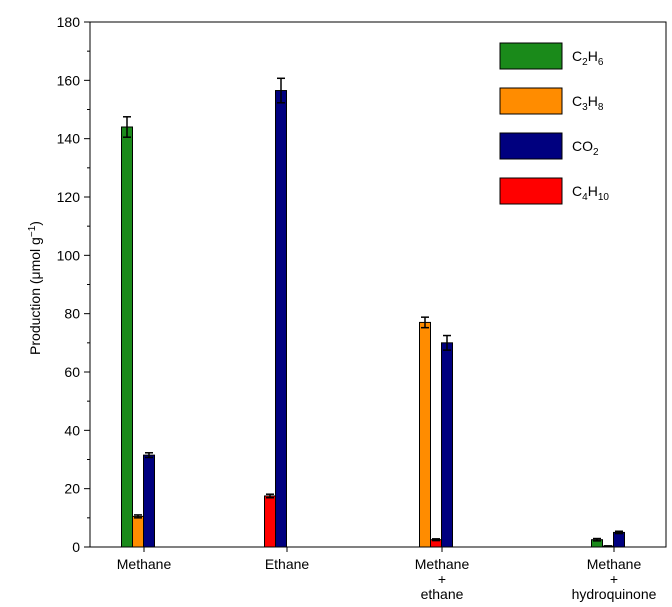 This screenshot has width=672, height=607. Describe the element at coordinates (585, 197) in the screenshot. I see `legend-label-part: 4` at that location.